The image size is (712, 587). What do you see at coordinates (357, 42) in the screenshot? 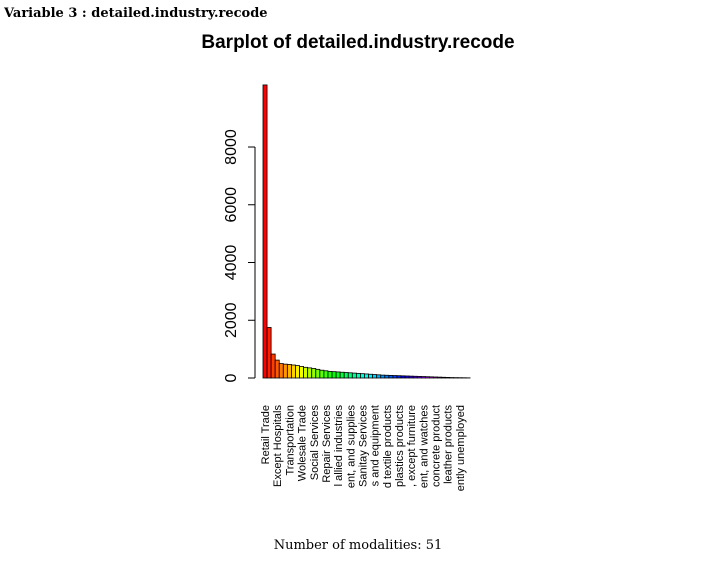
I see `chart-title: Barplot of detailed.industry.recode` at bounding box center [357, 42].